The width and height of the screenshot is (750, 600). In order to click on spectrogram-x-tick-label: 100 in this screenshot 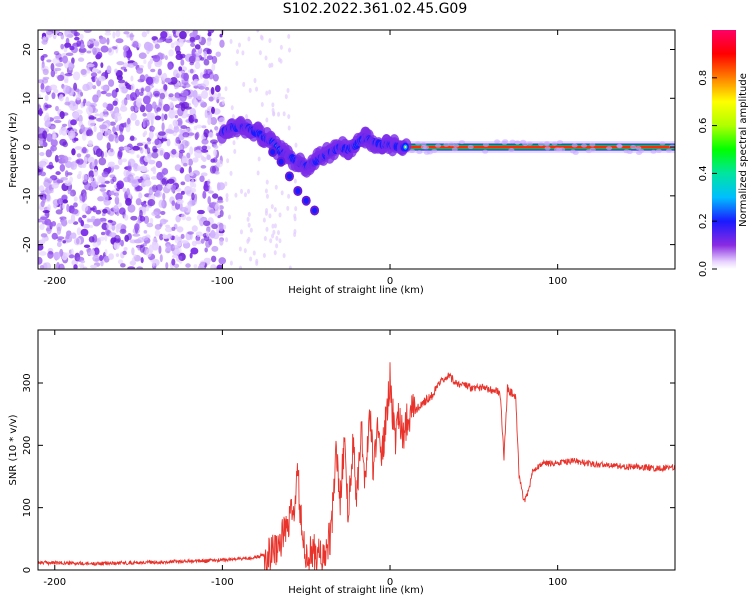, I will do `click(557, 281)`.